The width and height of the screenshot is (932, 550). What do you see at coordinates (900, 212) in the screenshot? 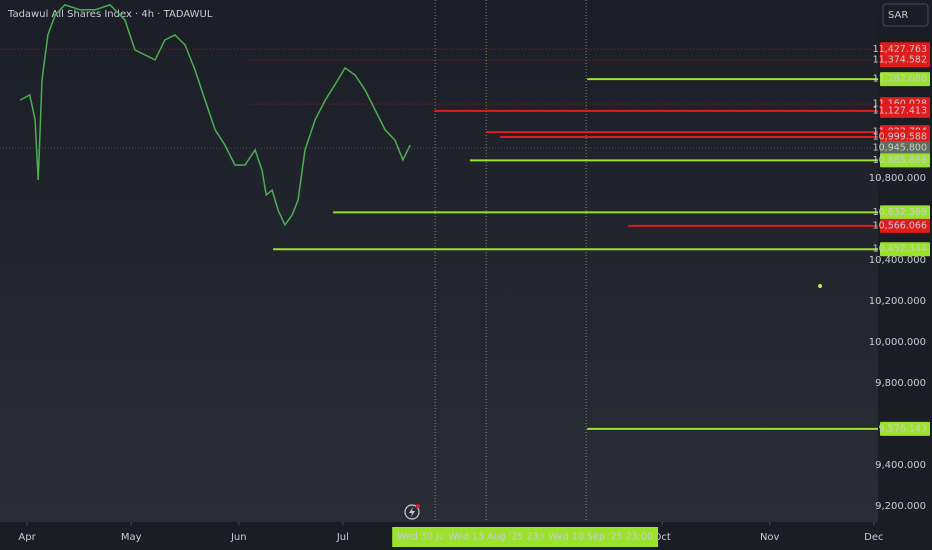
I see `level-label: 10,632.369` at bounding box center [900, 212].